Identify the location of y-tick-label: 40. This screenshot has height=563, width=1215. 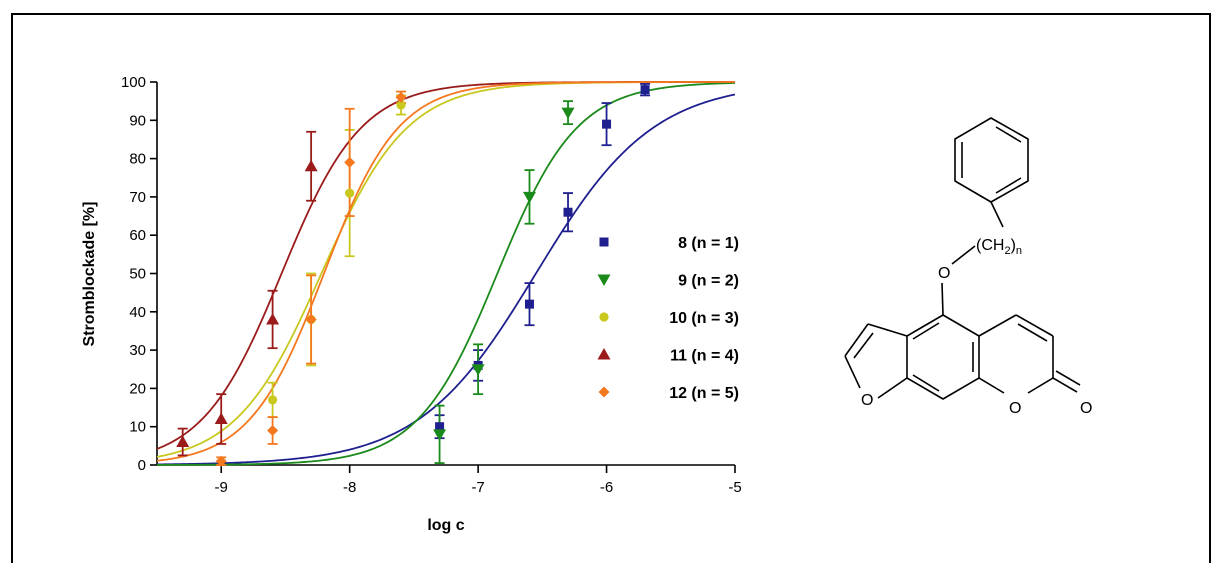
(137, 312).